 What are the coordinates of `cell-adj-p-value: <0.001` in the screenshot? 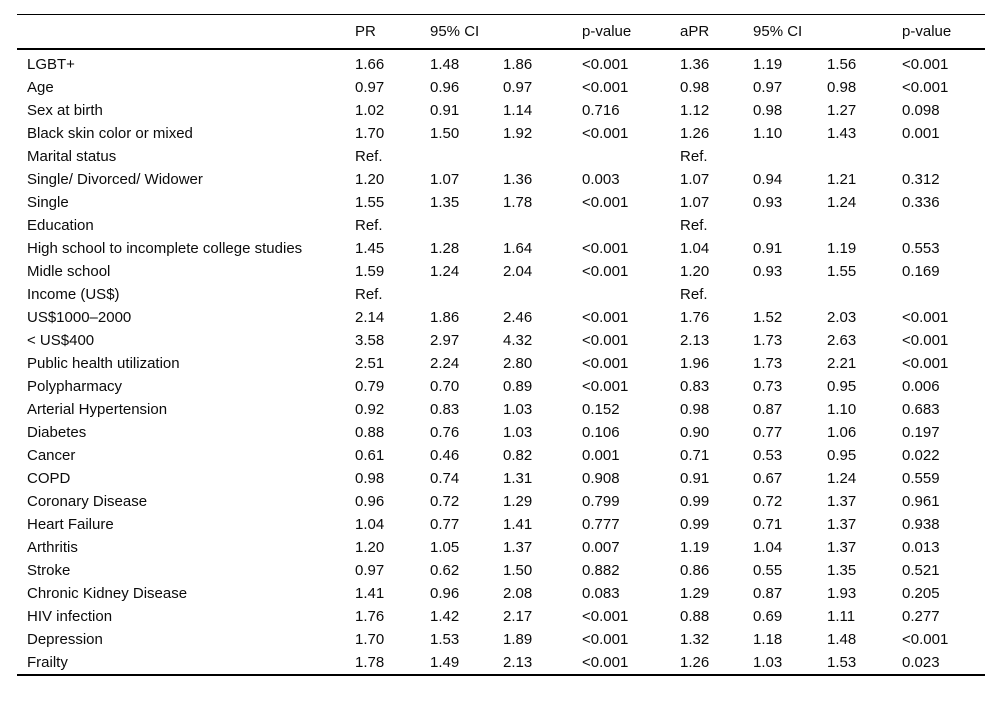 It's located at (925, 363).